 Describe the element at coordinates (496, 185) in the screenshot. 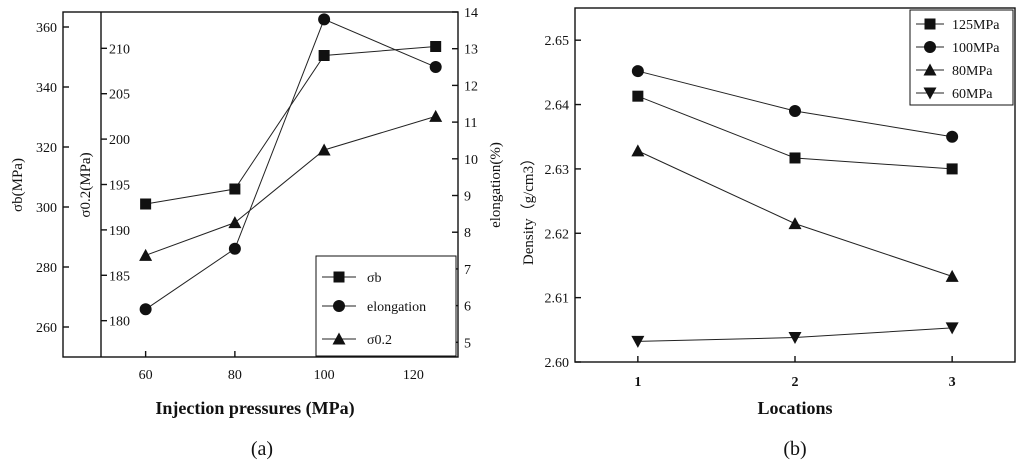

I see `y-axis-title-elongation: elongation(%)` at that location.